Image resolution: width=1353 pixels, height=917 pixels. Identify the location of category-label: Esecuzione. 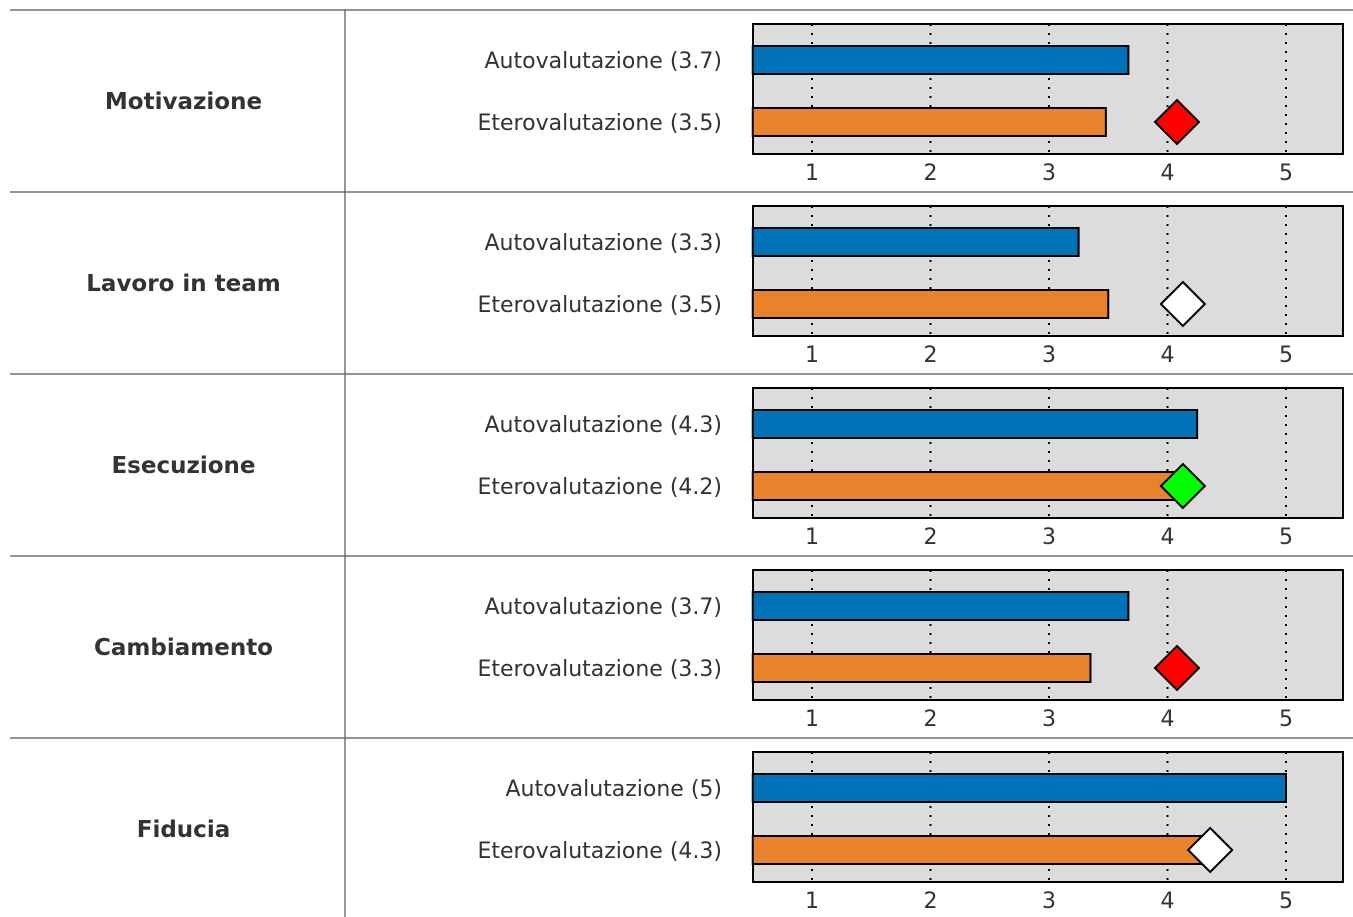
(183, 466).